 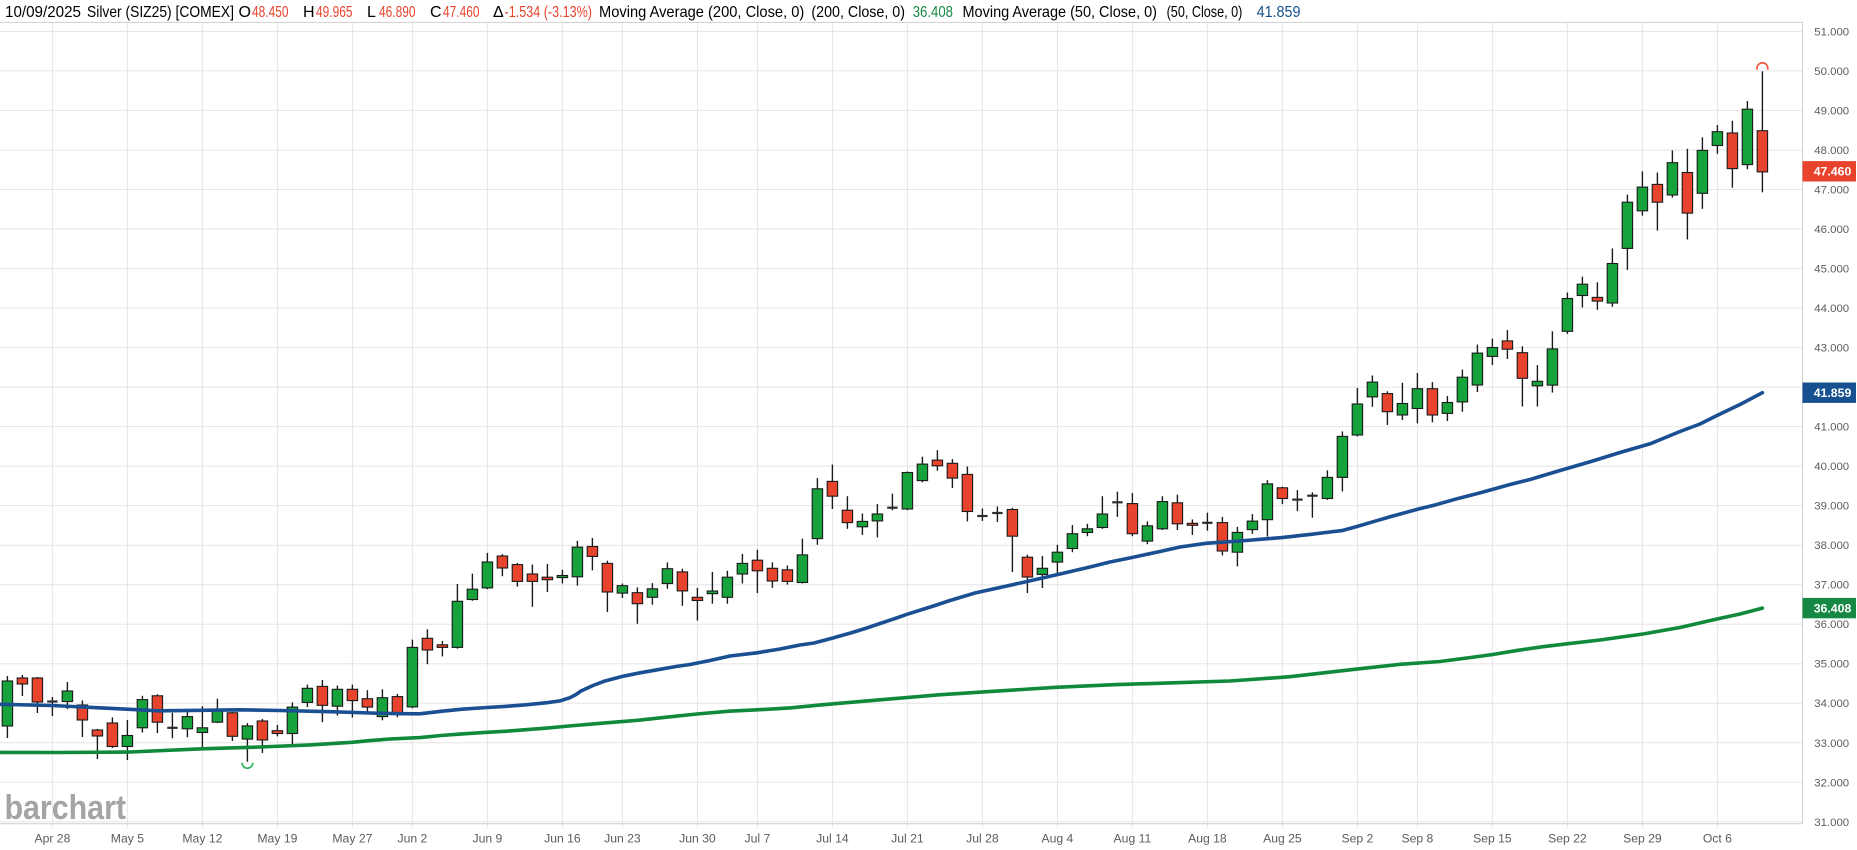 I want to click on svg-text: 39.000, so click(x=1831, y=507).